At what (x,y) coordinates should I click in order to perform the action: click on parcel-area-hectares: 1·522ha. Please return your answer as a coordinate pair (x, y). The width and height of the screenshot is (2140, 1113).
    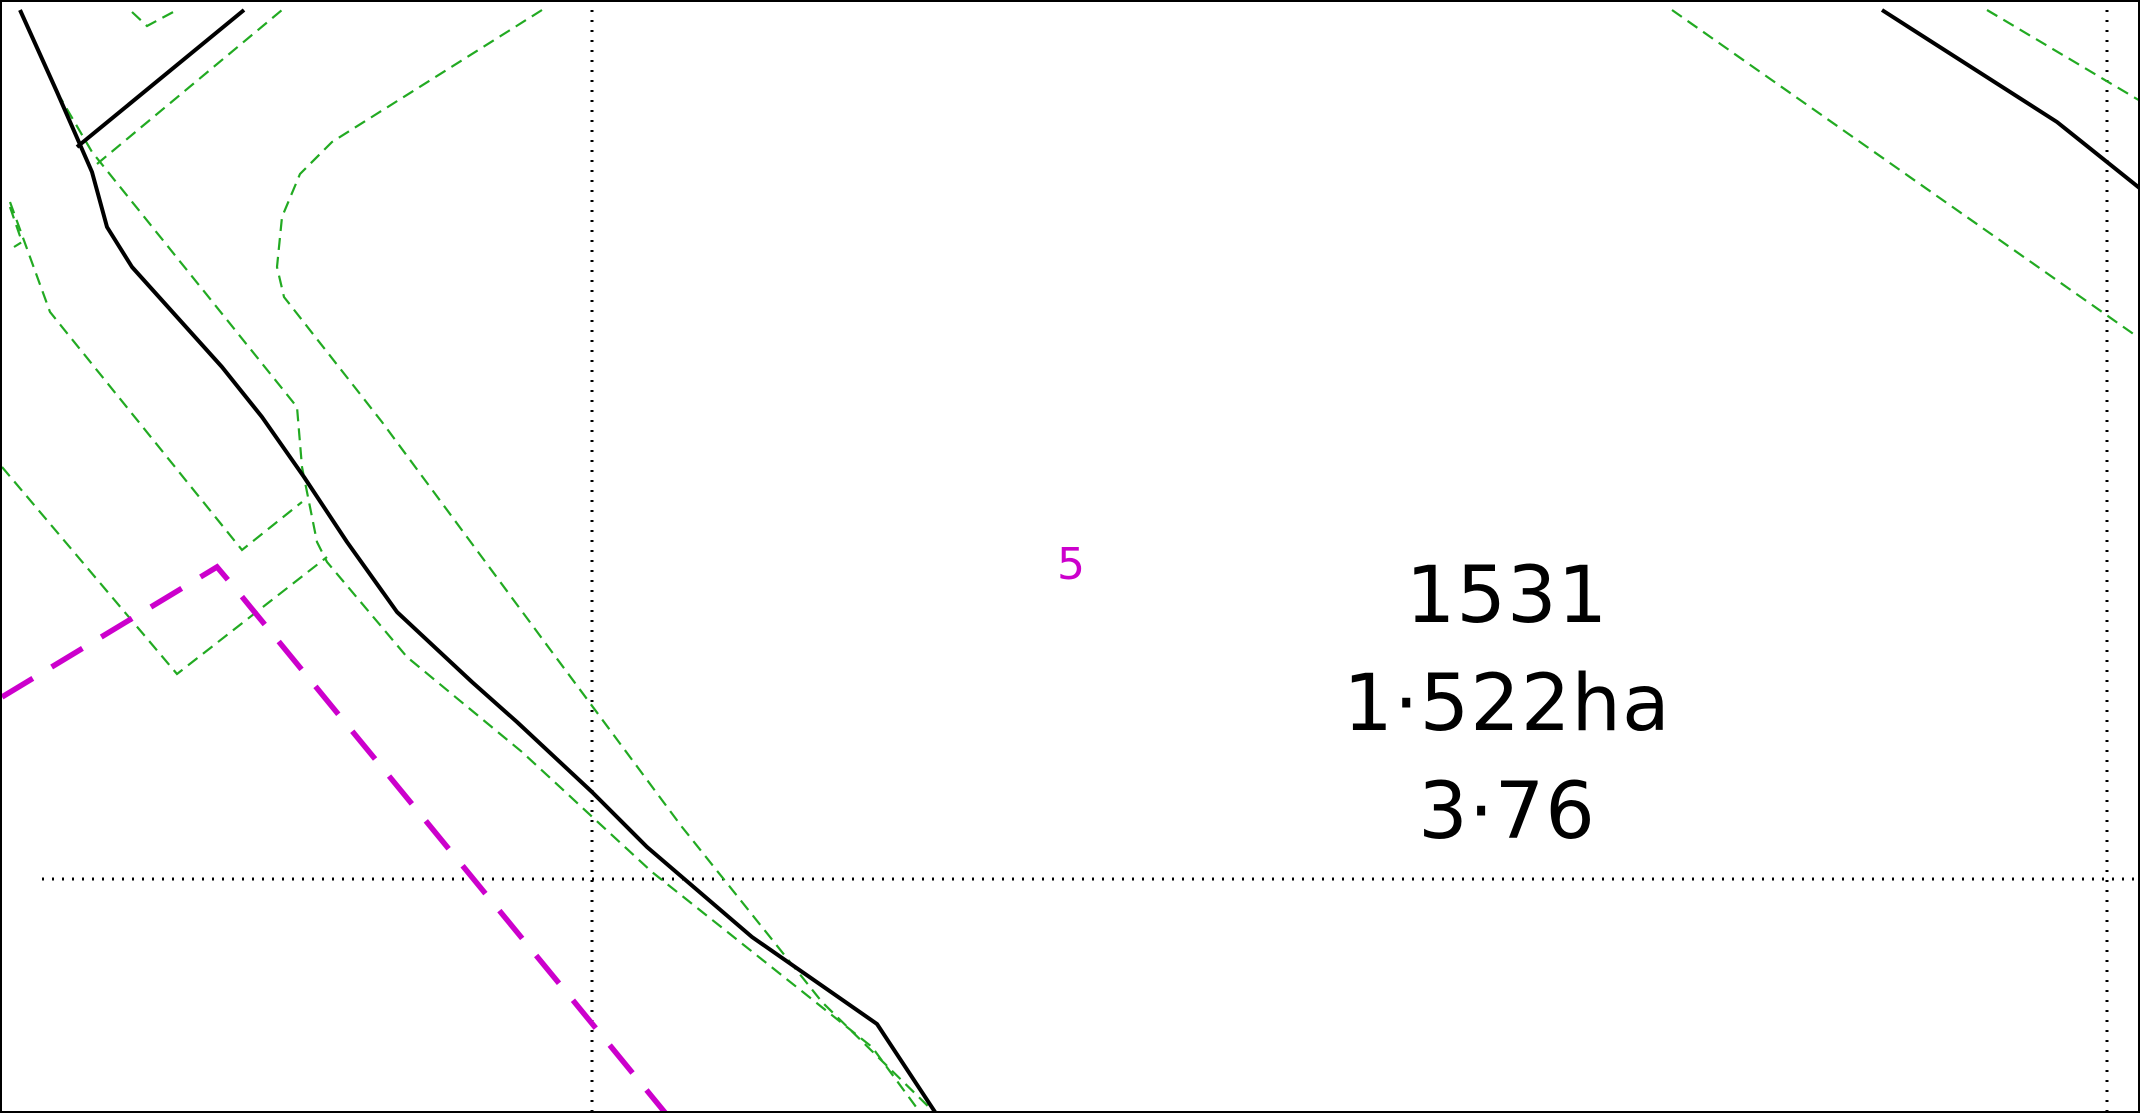
    Looking at the image, I should click on (1507, 704).